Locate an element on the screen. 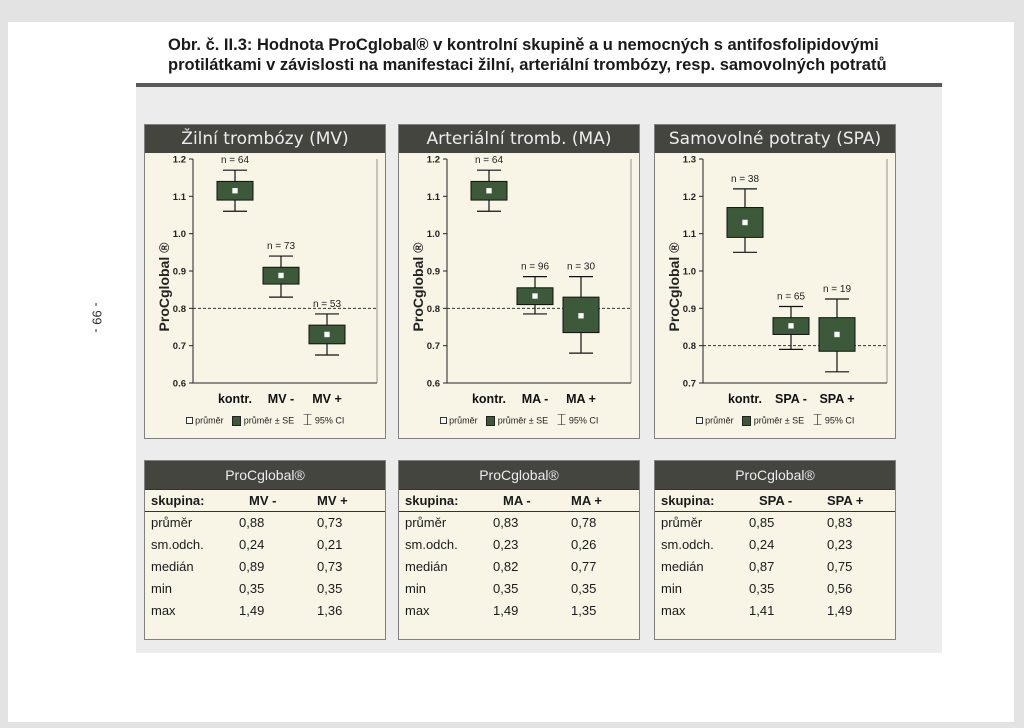  cell-value: MA - is located at coordinates (517, 500).